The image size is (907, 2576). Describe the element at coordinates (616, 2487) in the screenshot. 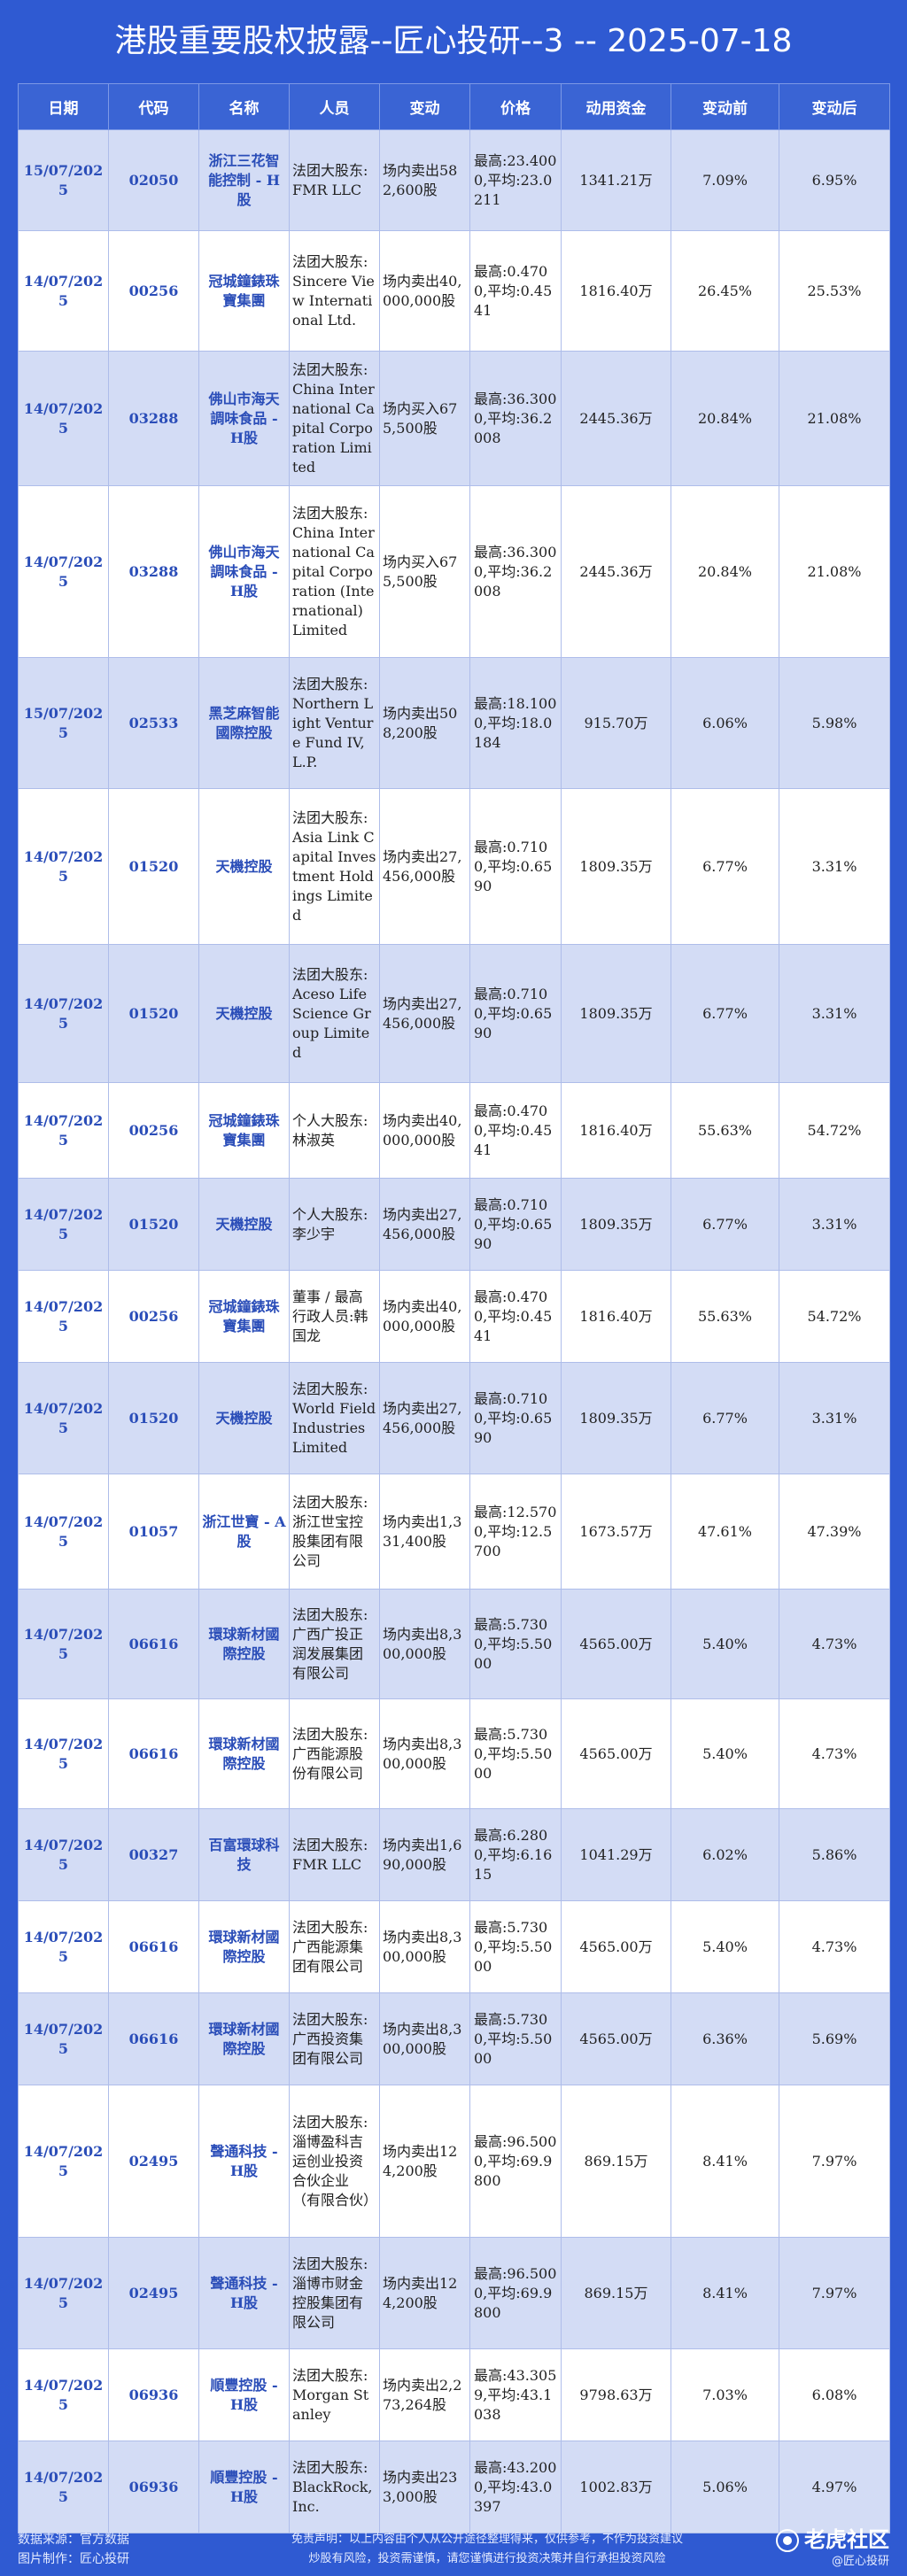

I see `cell-funds: 1002.83万` at that location.